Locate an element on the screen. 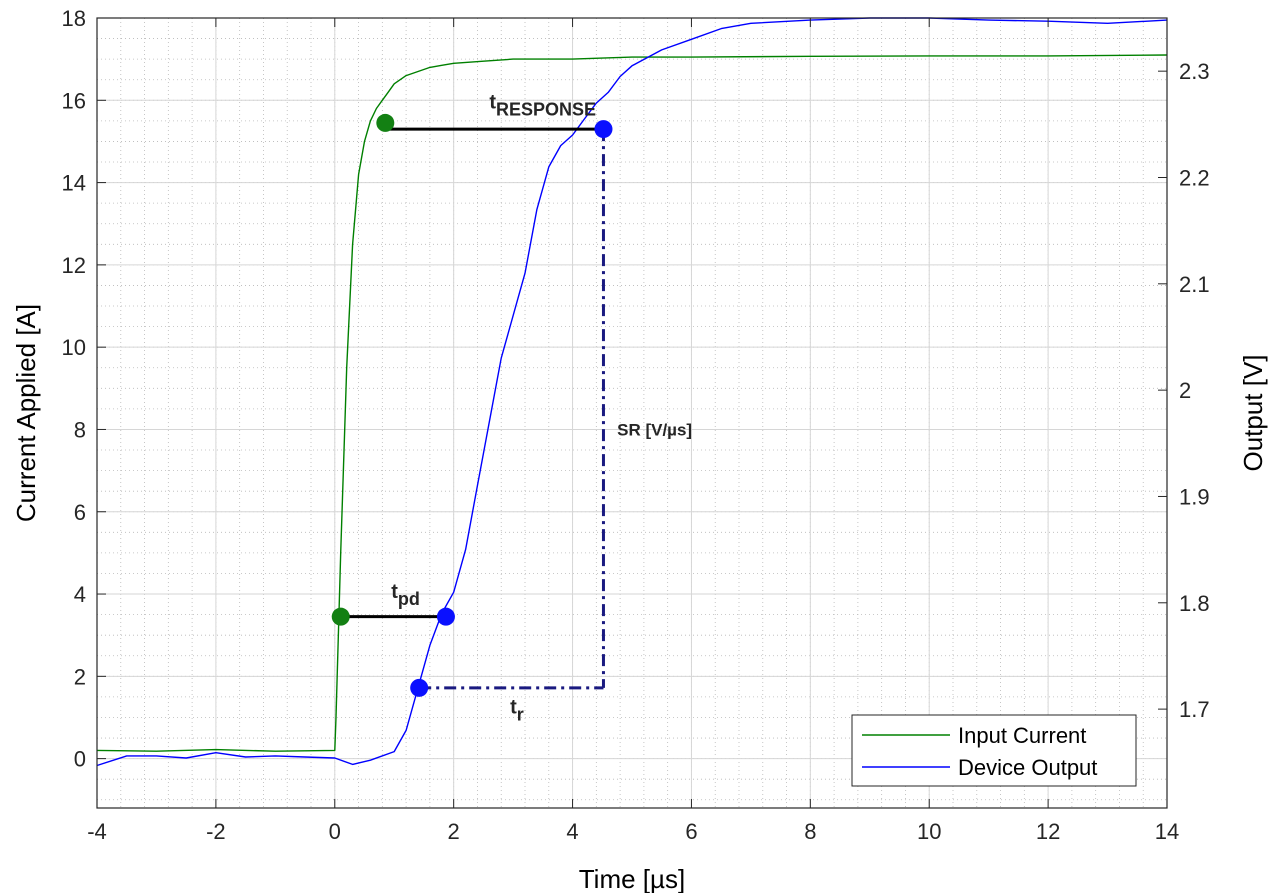  x-tick-label: -2 is located at coordinates (216, 831).